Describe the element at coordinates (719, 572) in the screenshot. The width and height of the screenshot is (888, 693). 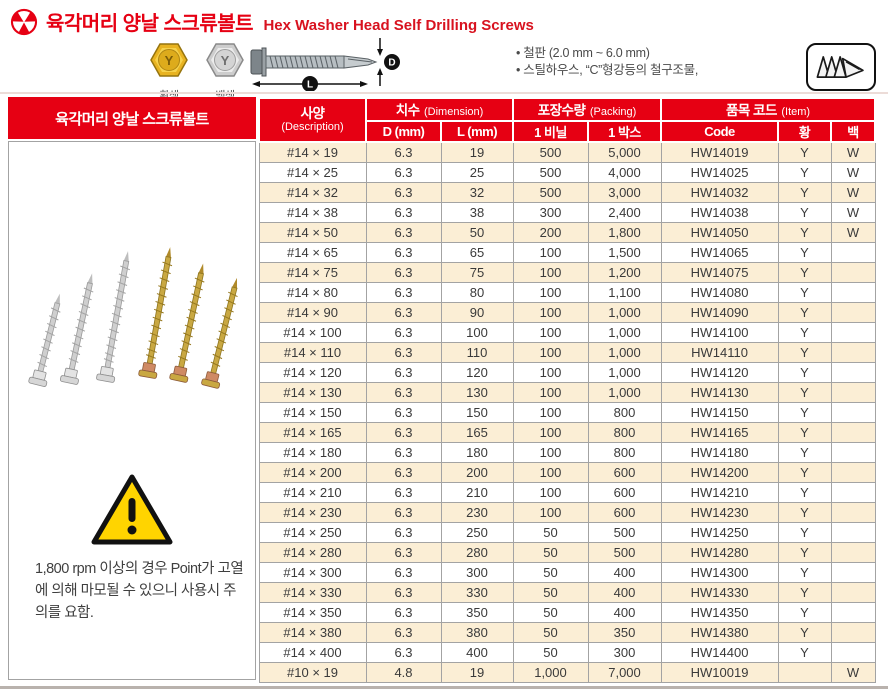
I see `cell-item-code: HW14300` at that location.